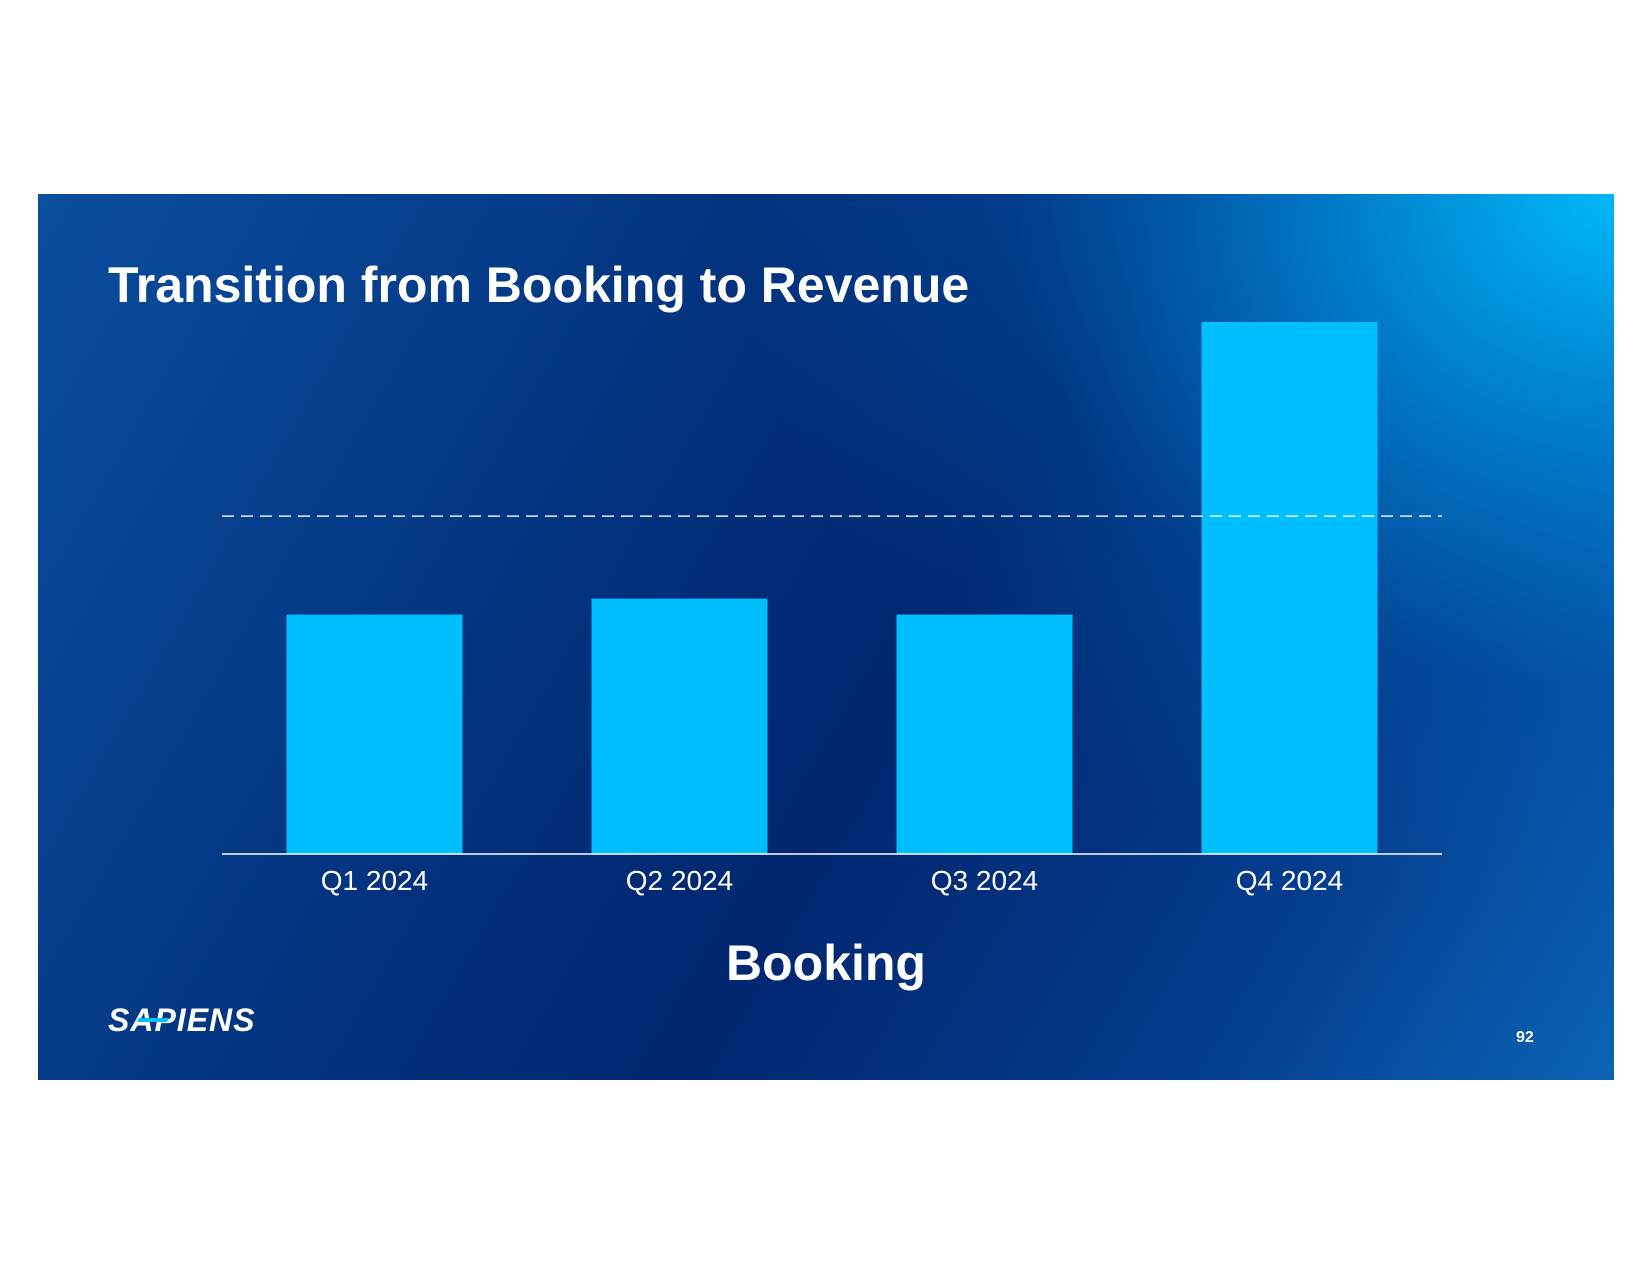  What do you see at coordinates (374, 734) in the screenshot?
I see `bar-q1-2024` at bounding box center [374, 734].